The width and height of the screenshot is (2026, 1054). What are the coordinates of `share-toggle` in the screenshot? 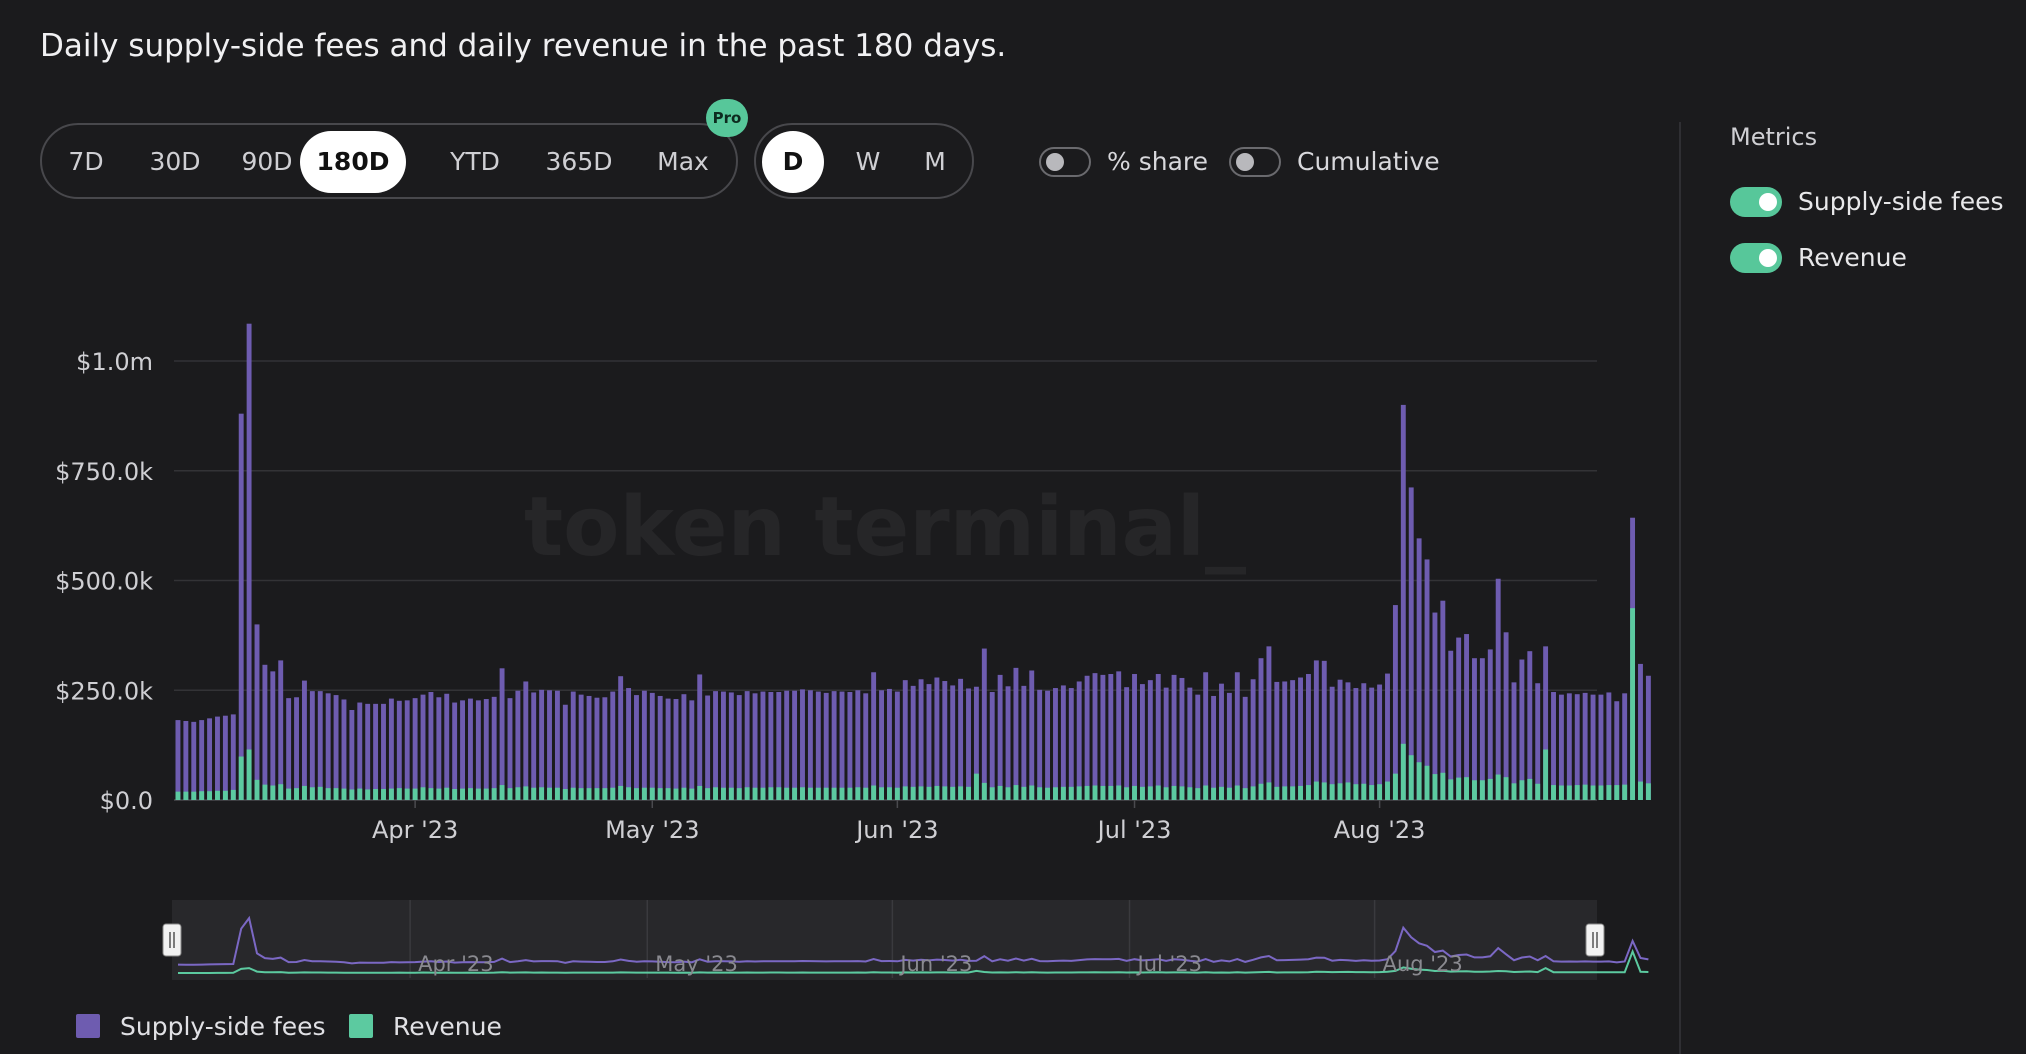 It's located at (1065, 162).